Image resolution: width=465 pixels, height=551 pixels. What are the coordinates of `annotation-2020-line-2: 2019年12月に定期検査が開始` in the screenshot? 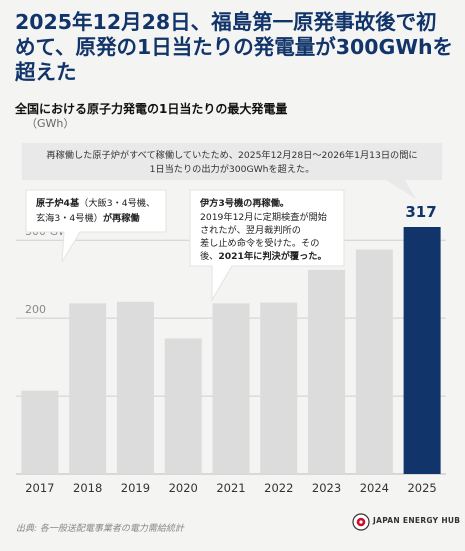 It's located at (263, 217).